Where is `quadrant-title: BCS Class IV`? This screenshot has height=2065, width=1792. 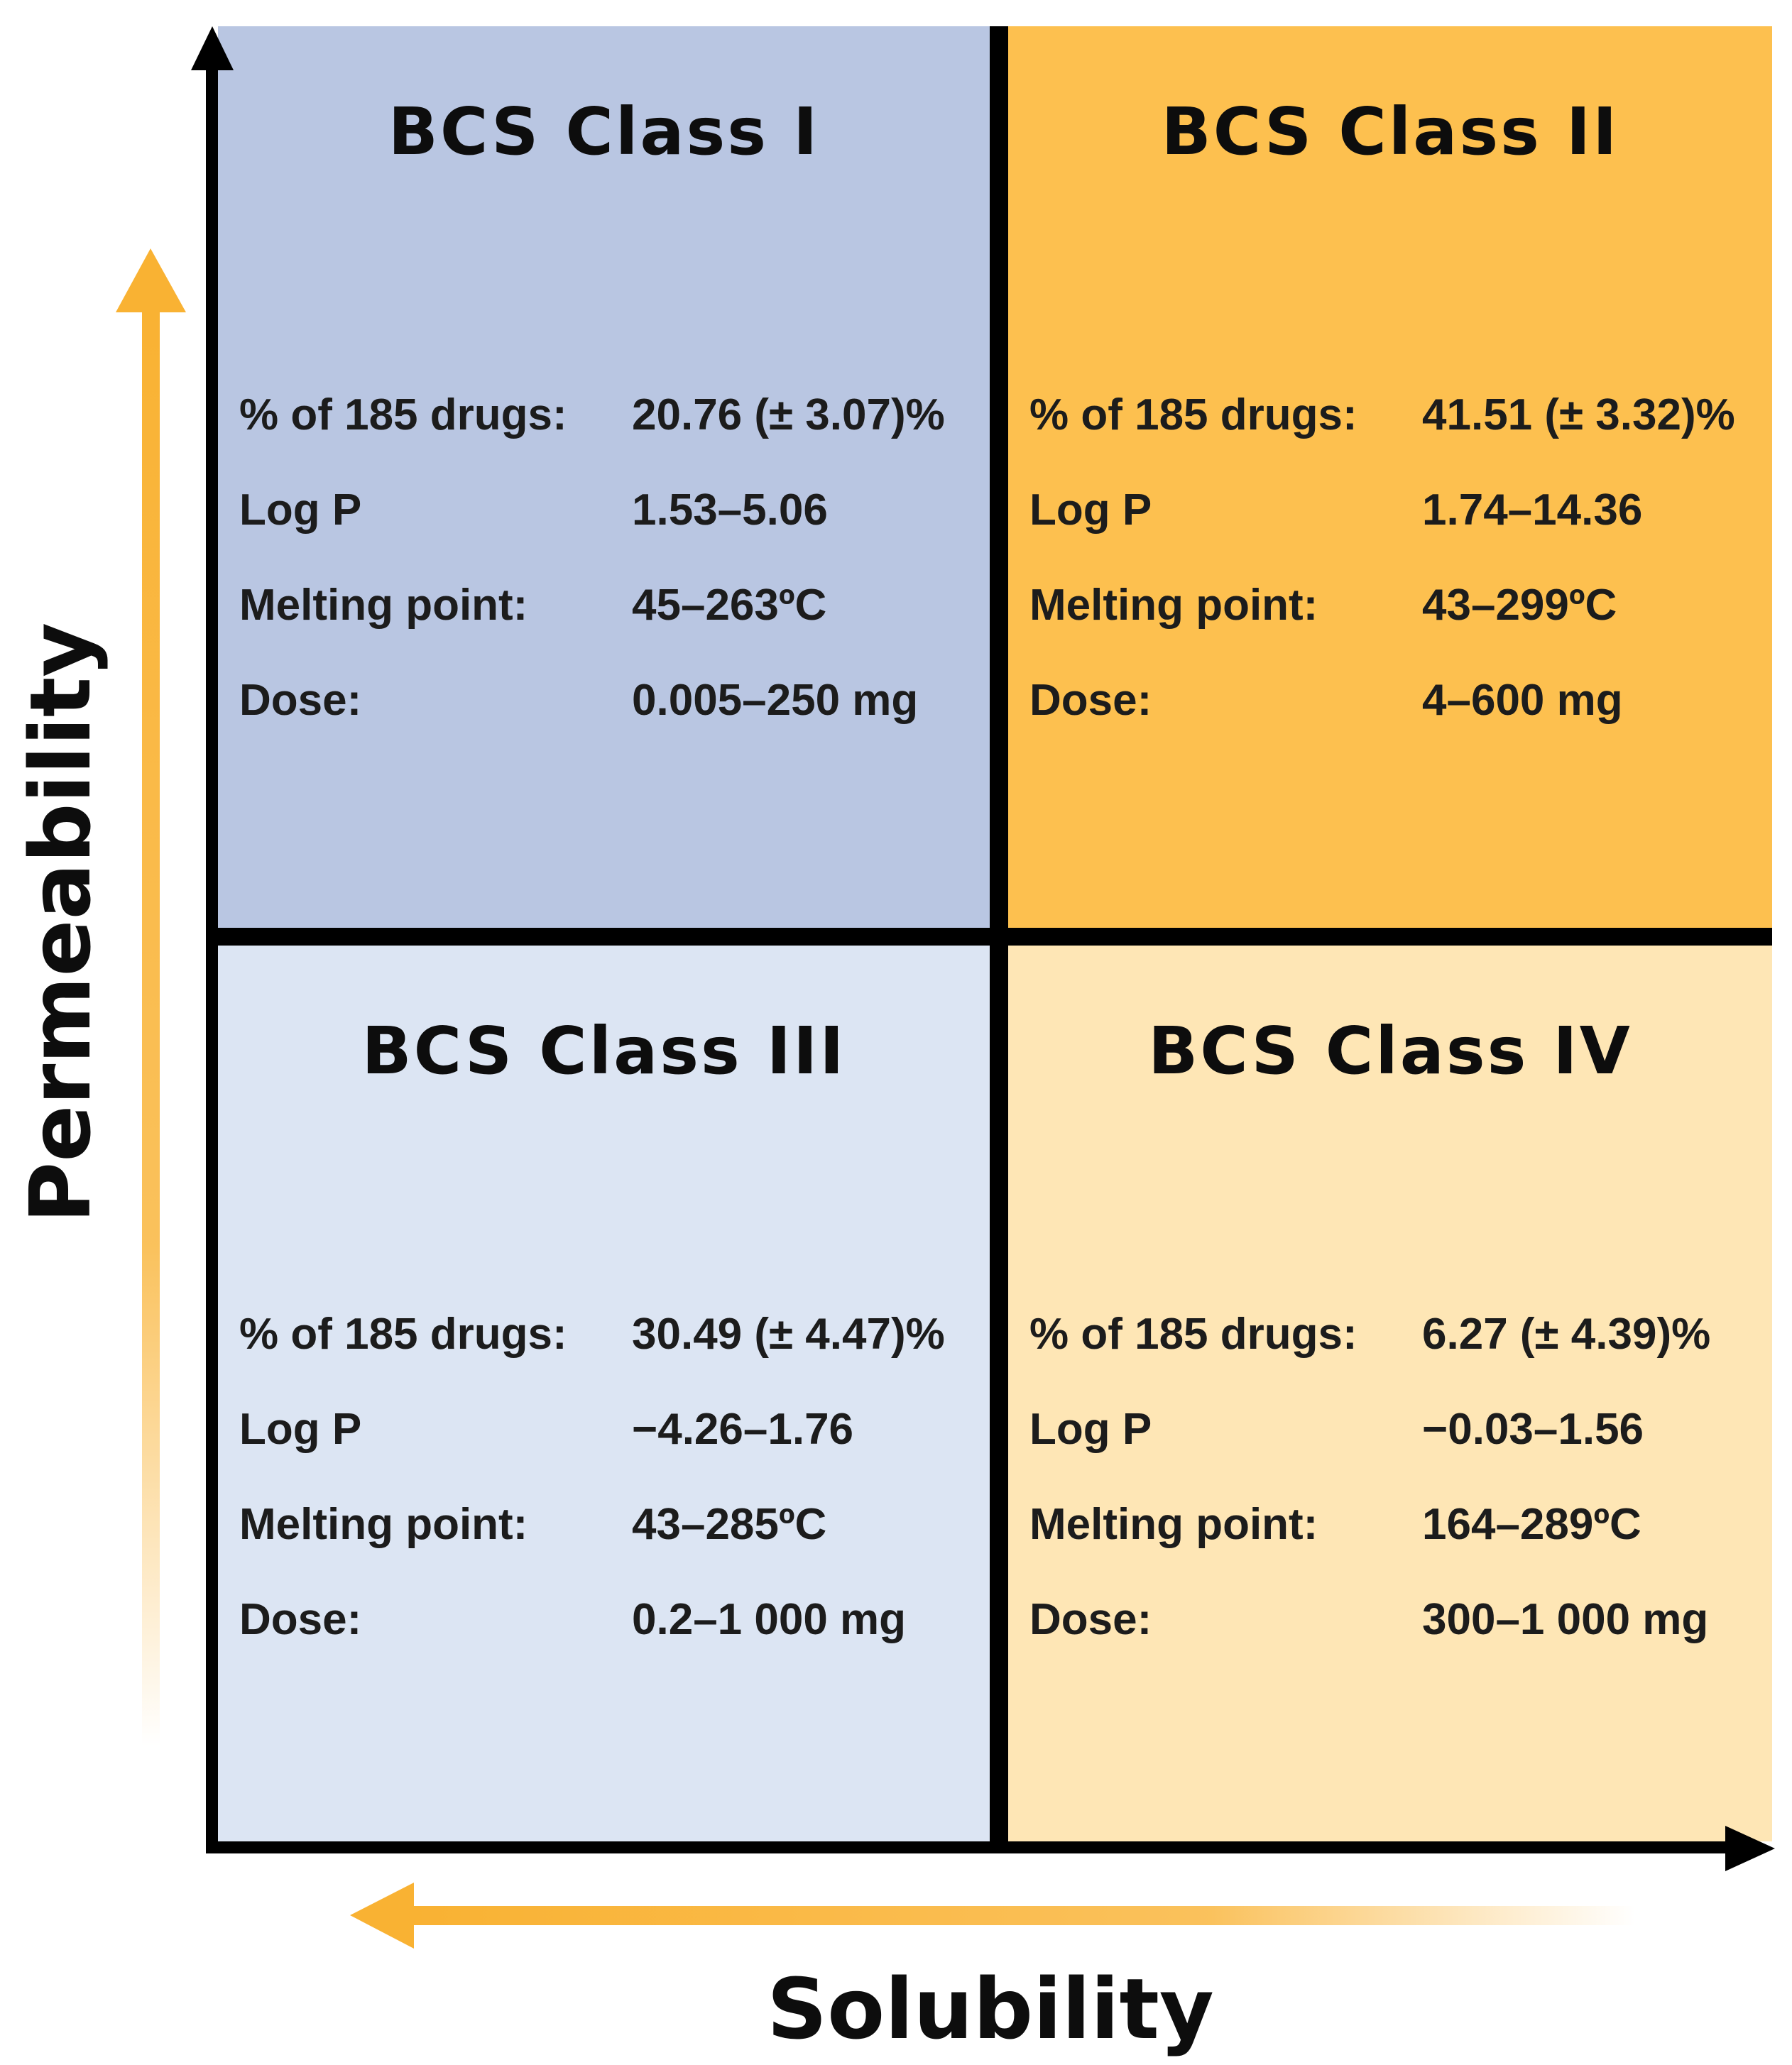
quadrant-title: BCS Class IV is located at coordinates (1390, 1051).